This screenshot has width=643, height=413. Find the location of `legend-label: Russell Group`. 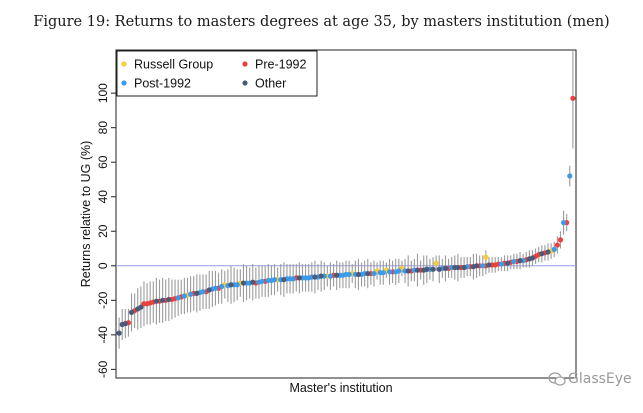

legend-label: Russell Group is located at coordinates (173, 65).